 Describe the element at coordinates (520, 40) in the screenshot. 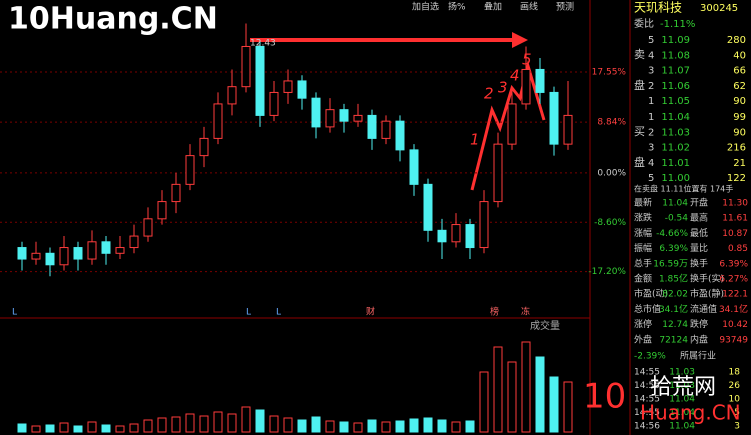

I see `arrow-head` at that location.